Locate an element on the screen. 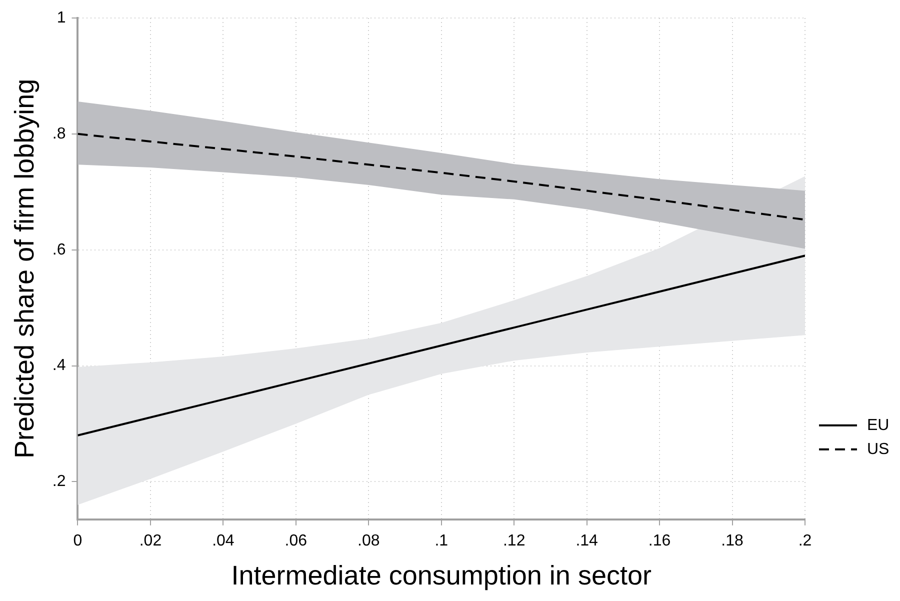 This screenshot has height=601, width=900. y-tick-label: .4 is located at coordinates (59, 365).